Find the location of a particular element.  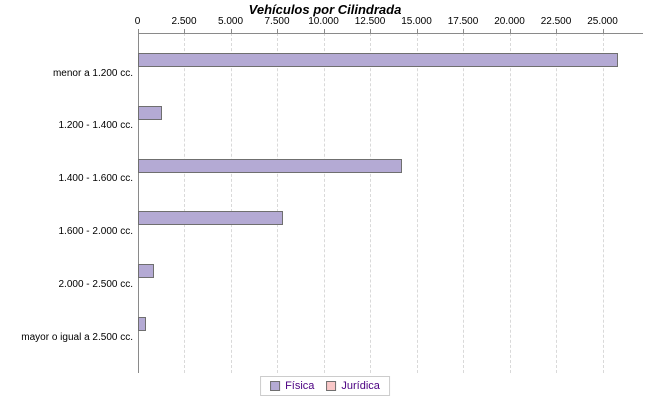

x-axis-tick-label: 20.000 is located at coordinates (509, 21).